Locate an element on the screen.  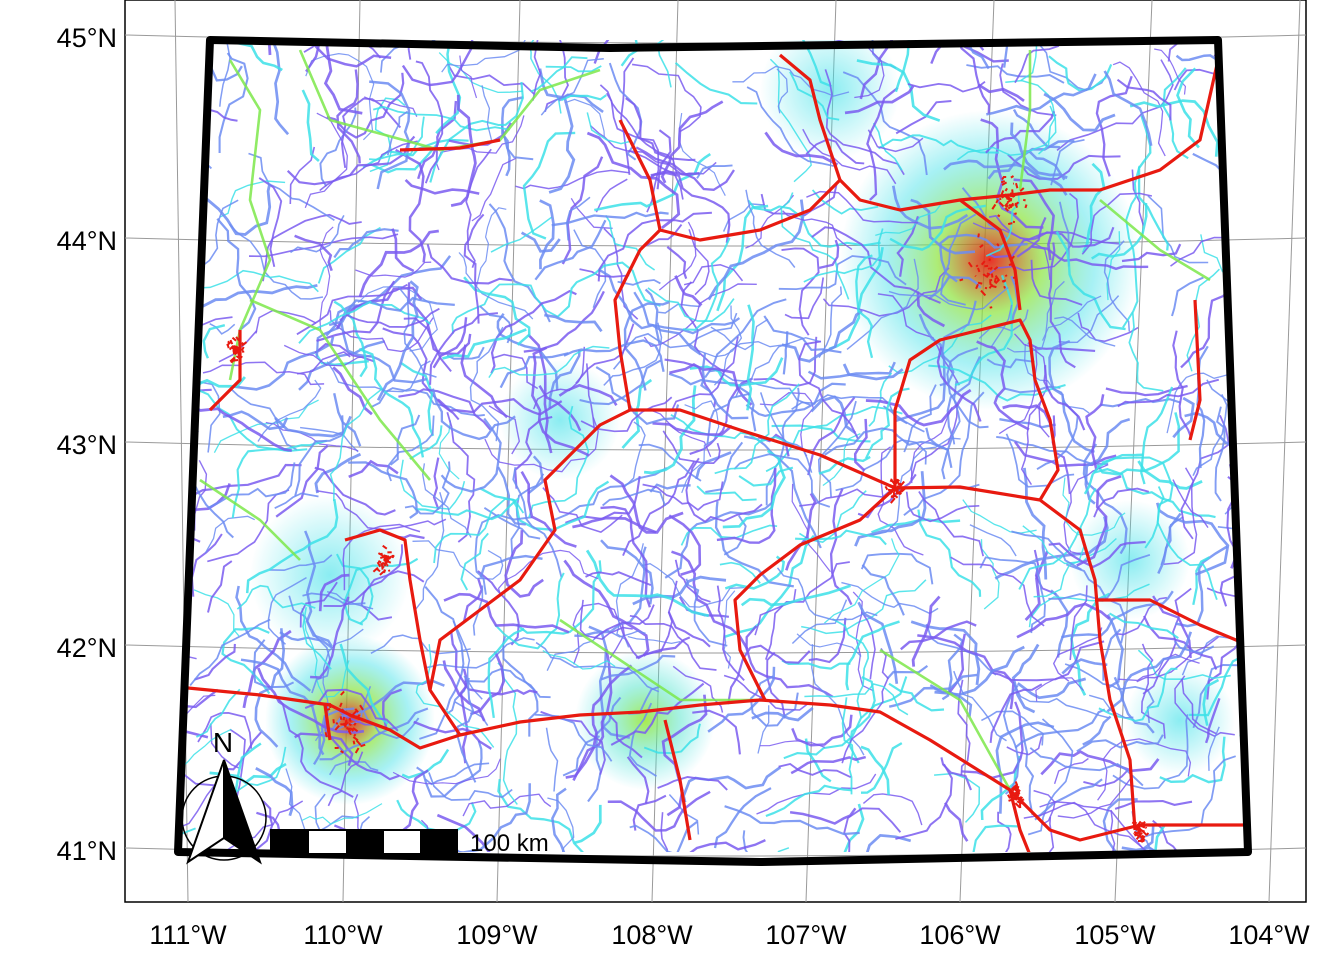
road-density-hotspot is located at coordinates (330, 575).